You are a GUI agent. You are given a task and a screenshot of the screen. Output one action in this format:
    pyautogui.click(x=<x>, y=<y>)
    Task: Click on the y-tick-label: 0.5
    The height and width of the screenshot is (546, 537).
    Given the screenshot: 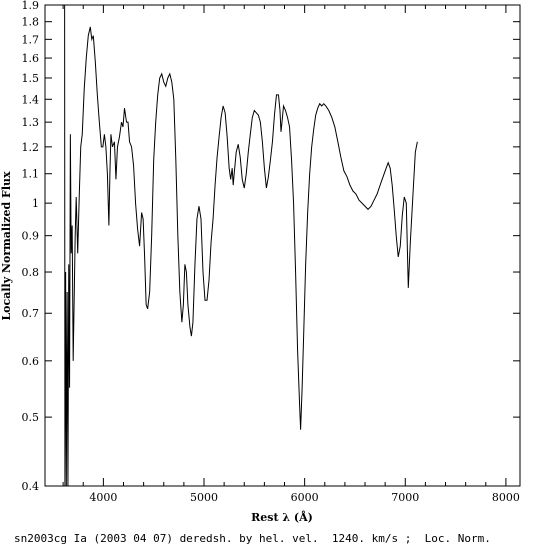 What is the action you would take?
    pyautogui.click(x=31, y=417)
    